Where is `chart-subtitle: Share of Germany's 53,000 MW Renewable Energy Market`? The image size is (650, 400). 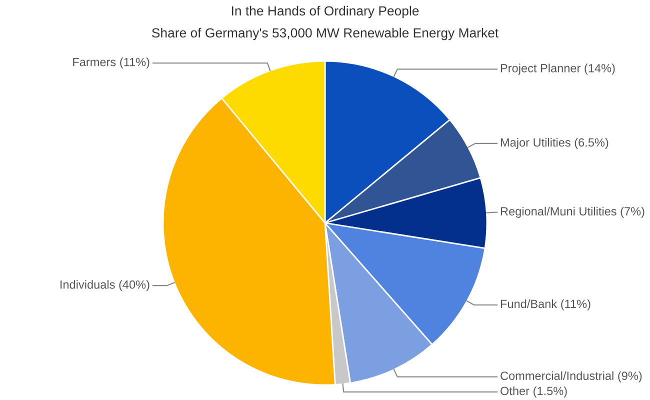 chart-subtitle: Share of Germany's 53,000 MW Renewable Energy Market is located at coordinates (325, 34).